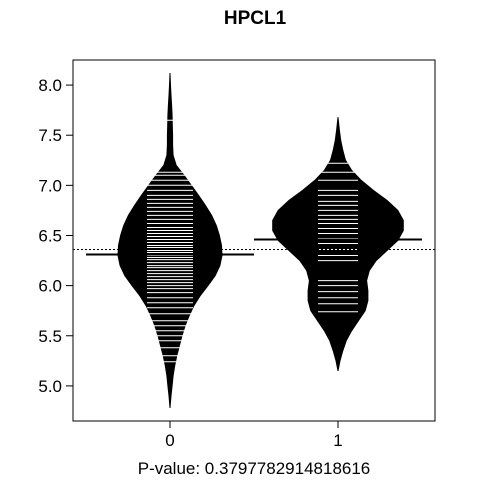 This screenshot has width=480, height=480. What do you see at coordinates (50, 135) in the screenshot?
I see `y-tick-label: 7.5` at bounding box center [50, 135].